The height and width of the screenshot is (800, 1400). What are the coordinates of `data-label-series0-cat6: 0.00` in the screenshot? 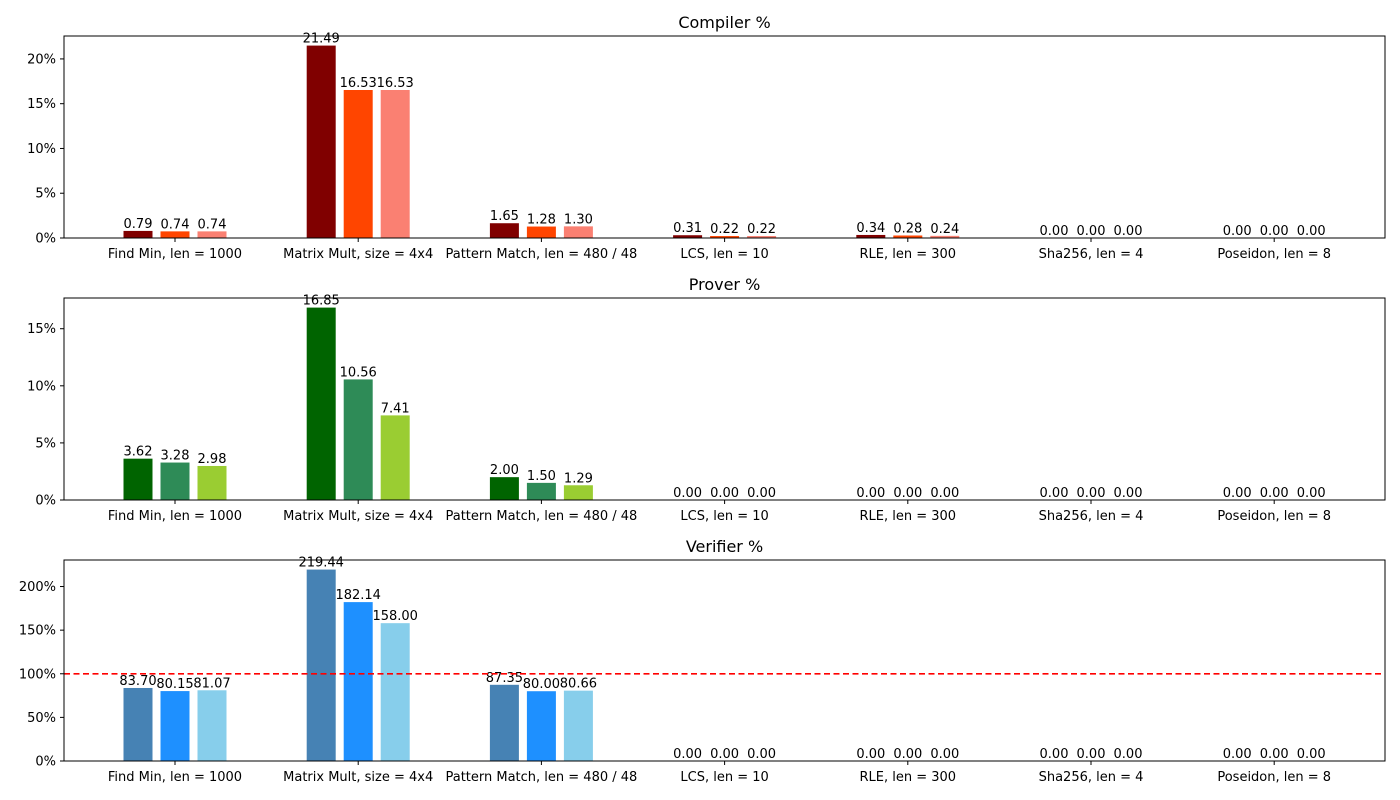 It's located at (1237, 493).